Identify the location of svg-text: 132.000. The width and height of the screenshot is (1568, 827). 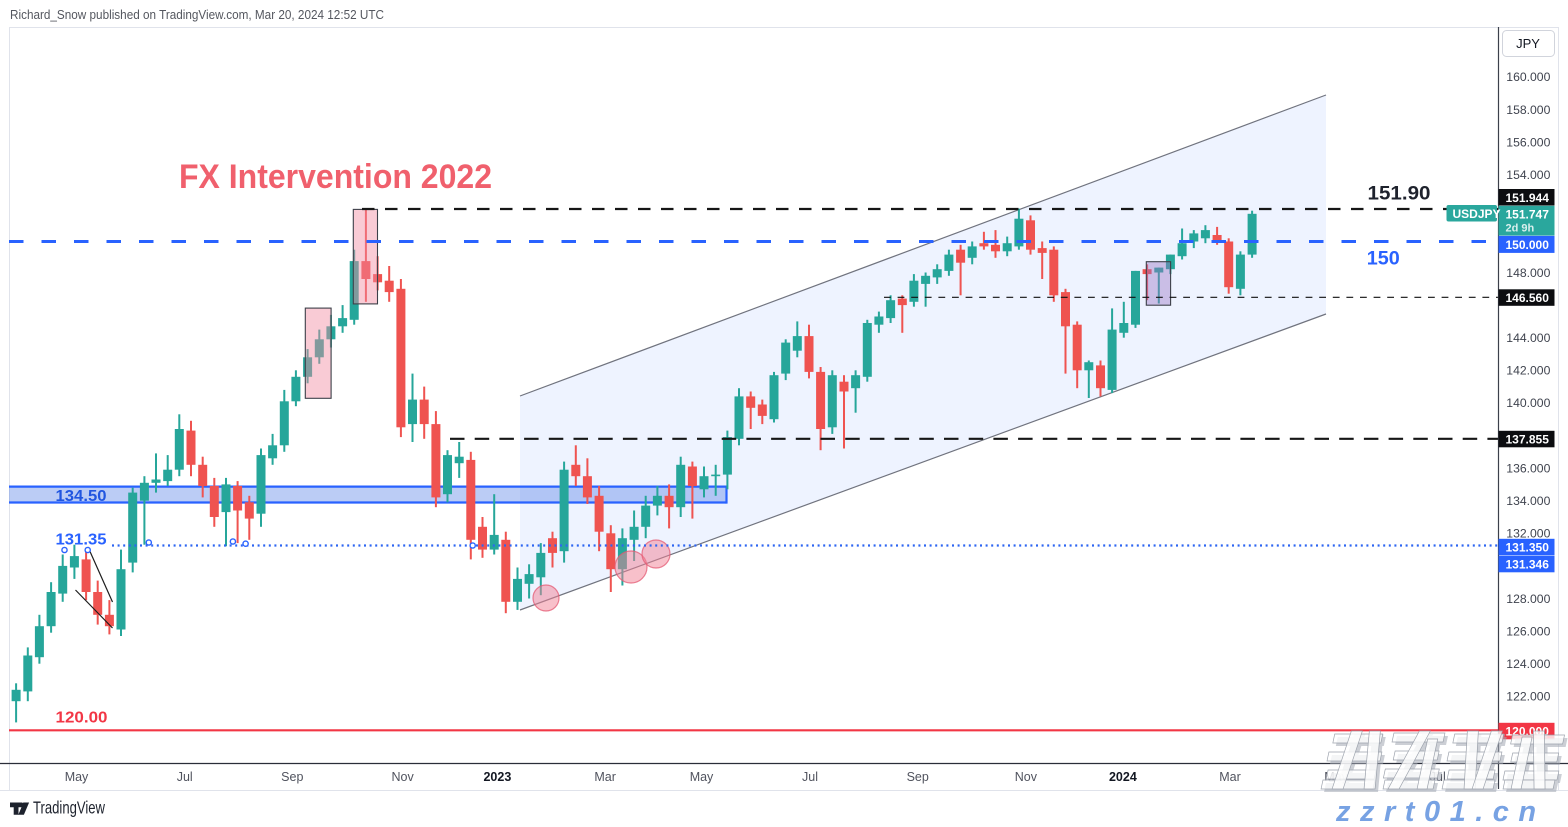
(1528, 534).